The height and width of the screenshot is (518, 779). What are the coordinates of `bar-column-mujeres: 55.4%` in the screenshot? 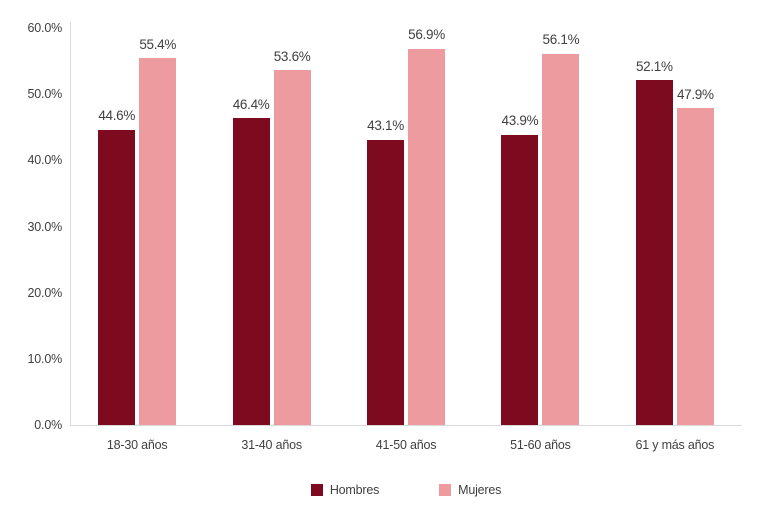 It's located at (157, 226).